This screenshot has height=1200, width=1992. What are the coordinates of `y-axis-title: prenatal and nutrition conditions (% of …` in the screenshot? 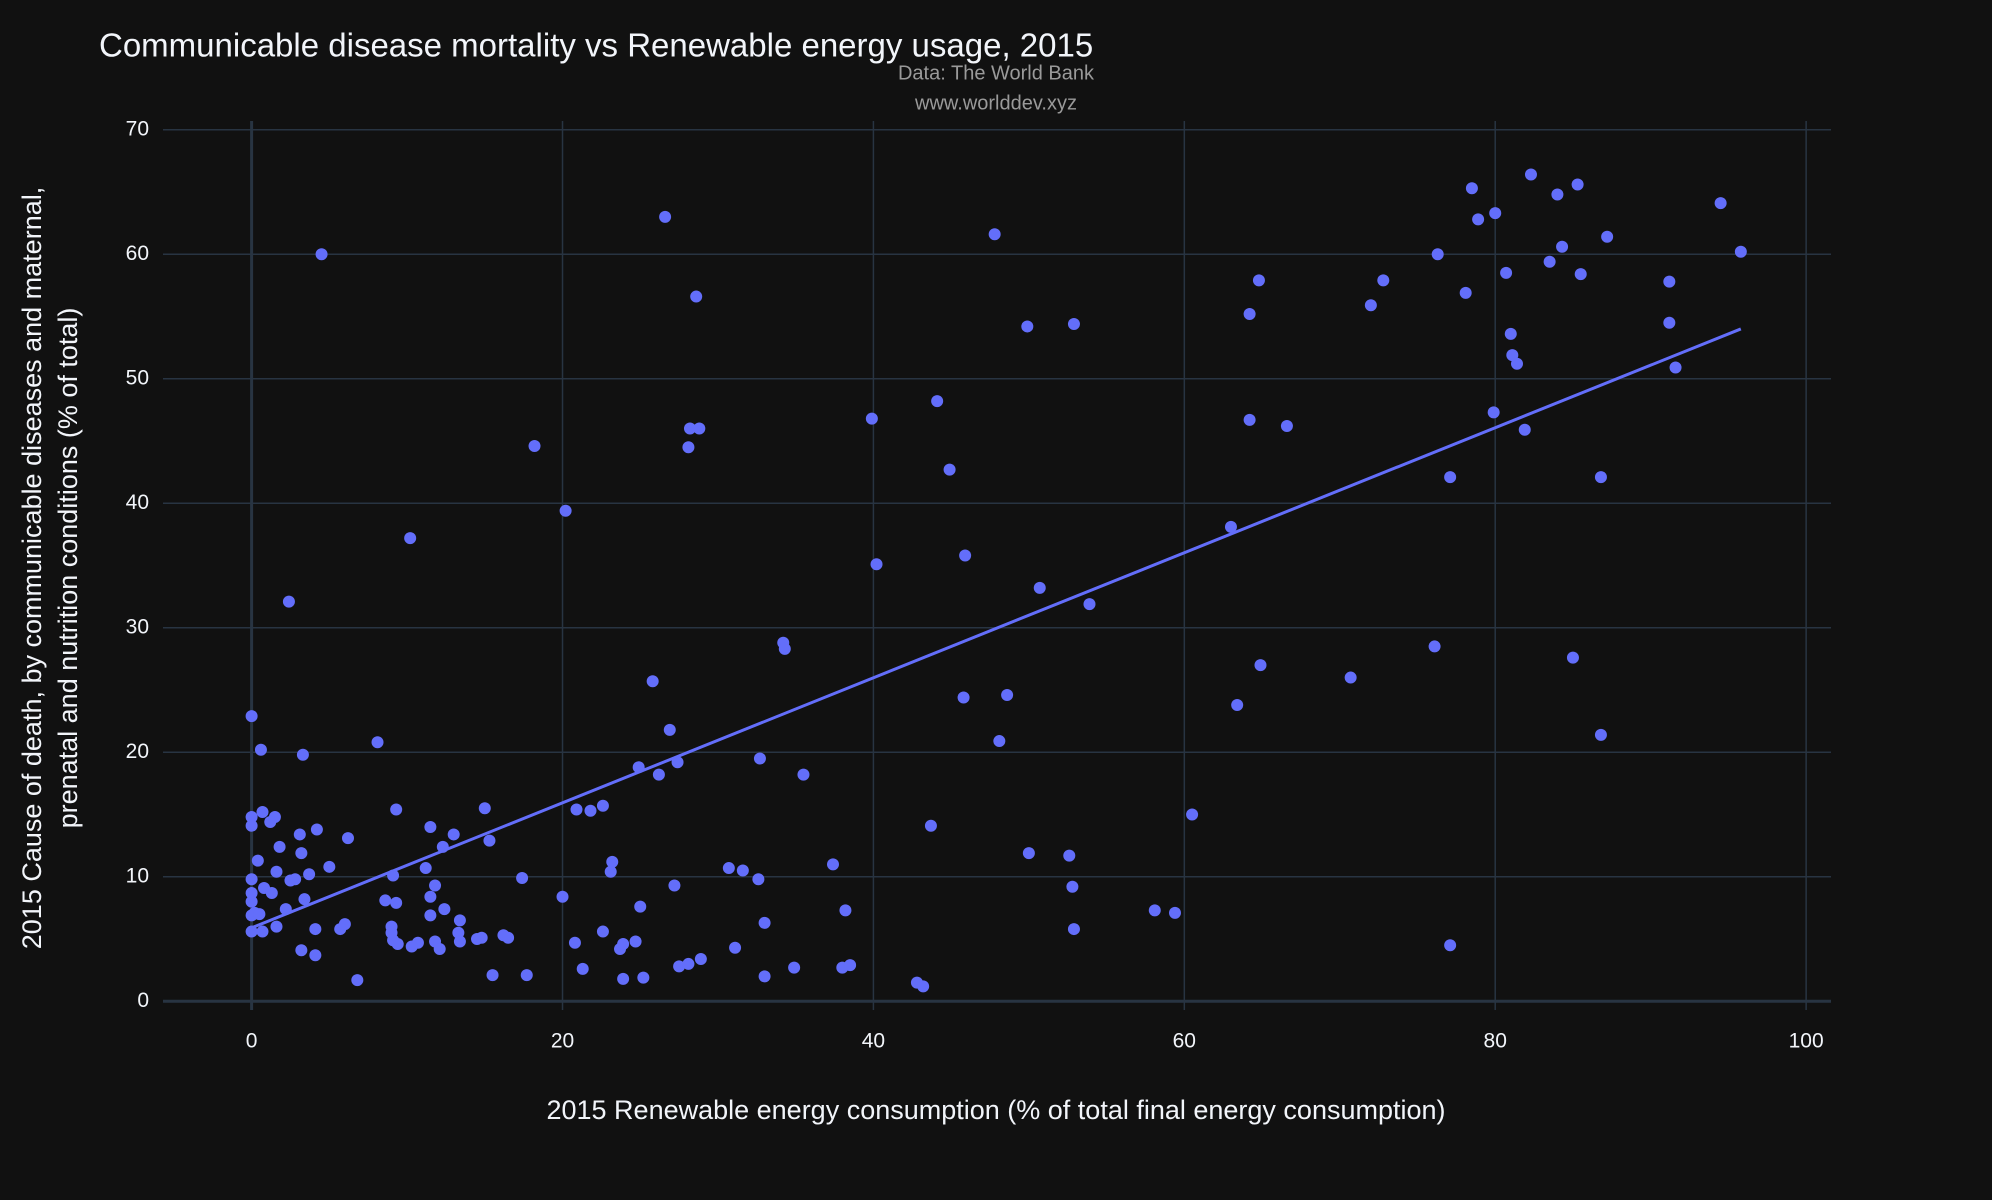 It's located at (68, 568).